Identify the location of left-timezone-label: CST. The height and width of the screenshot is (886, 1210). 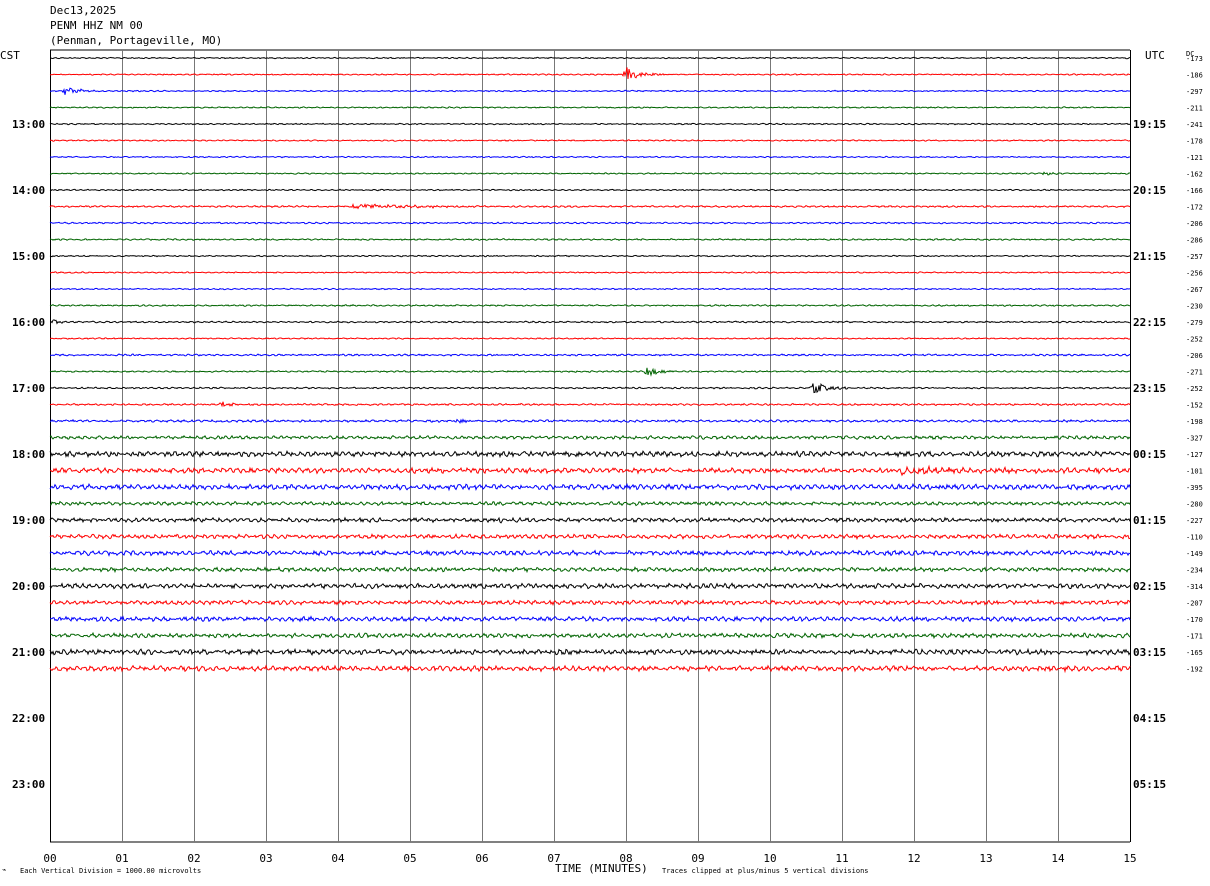
(10, 55).